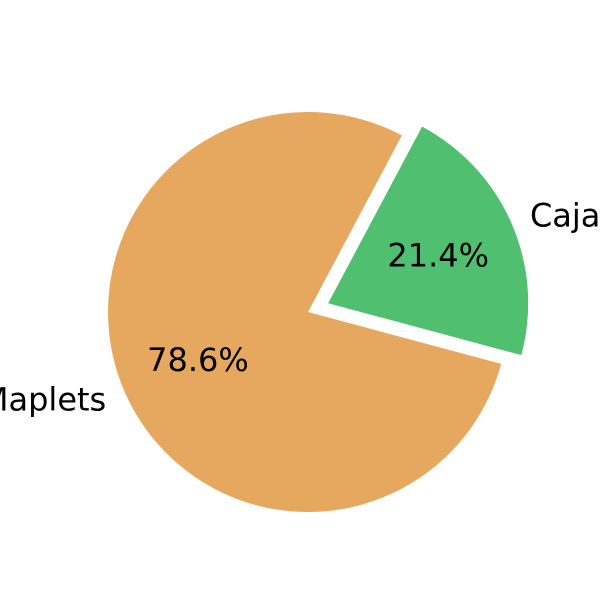  Describe the element at coordinates (438, 255) in the screenshot. I see `percent-label-cajas: 21.4%` at that location.